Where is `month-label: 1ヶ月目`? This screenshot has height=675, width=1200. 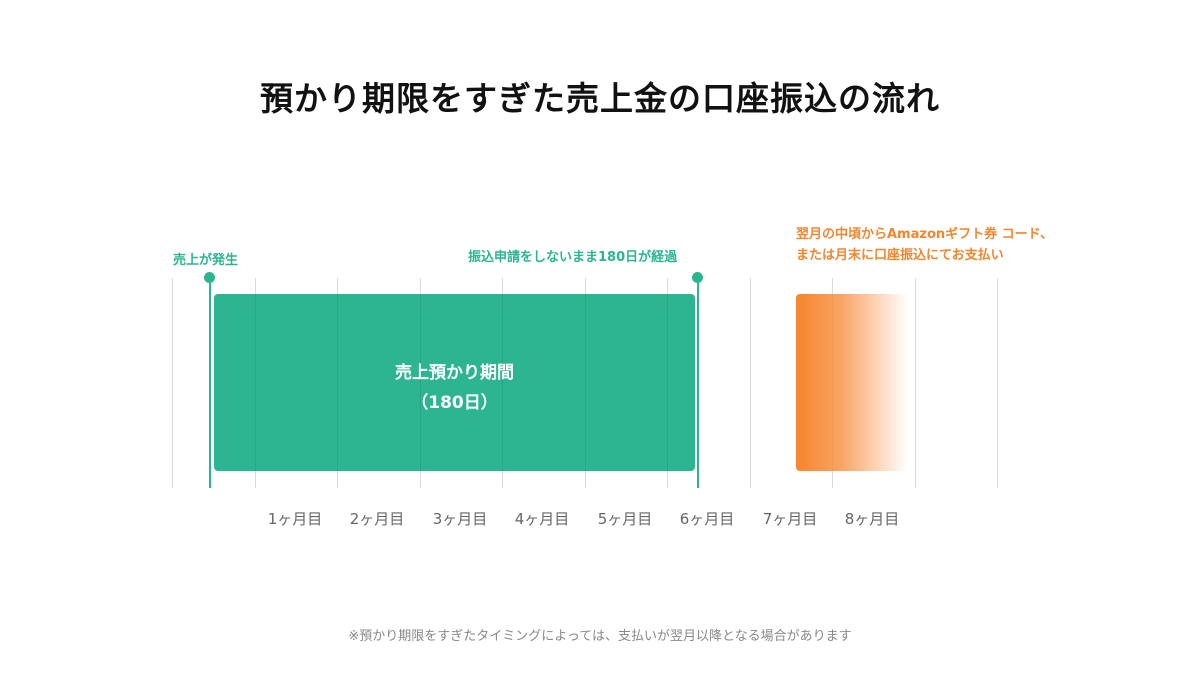
month-label: 1ヶ月目 is located at coordinates (295, 519).